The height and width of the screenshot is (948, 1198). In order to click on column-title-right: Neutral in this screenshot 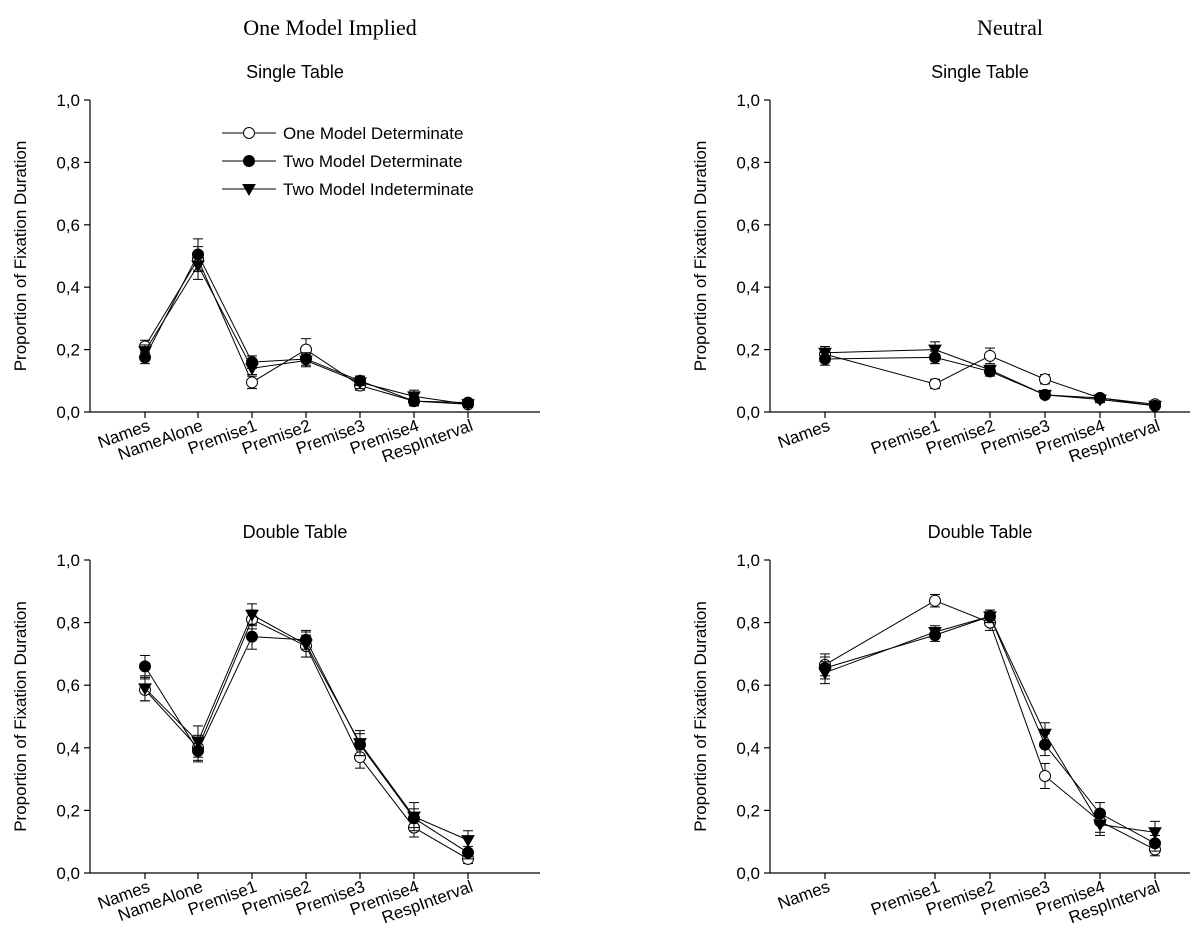, I will do `click(1010, 27)`.